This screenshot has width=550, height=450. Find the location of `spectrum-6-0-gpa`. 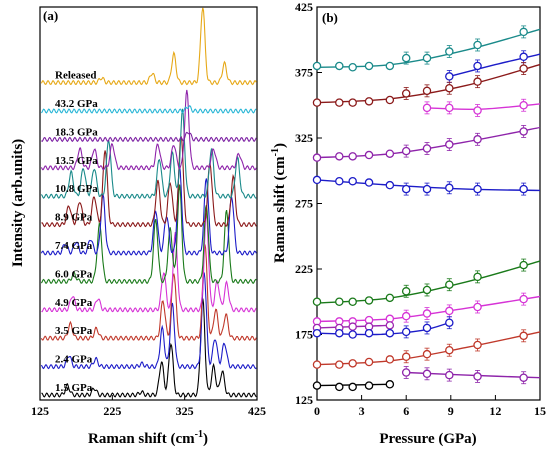

spectrum-6-0-gpa is located at coordinates (148, 234).